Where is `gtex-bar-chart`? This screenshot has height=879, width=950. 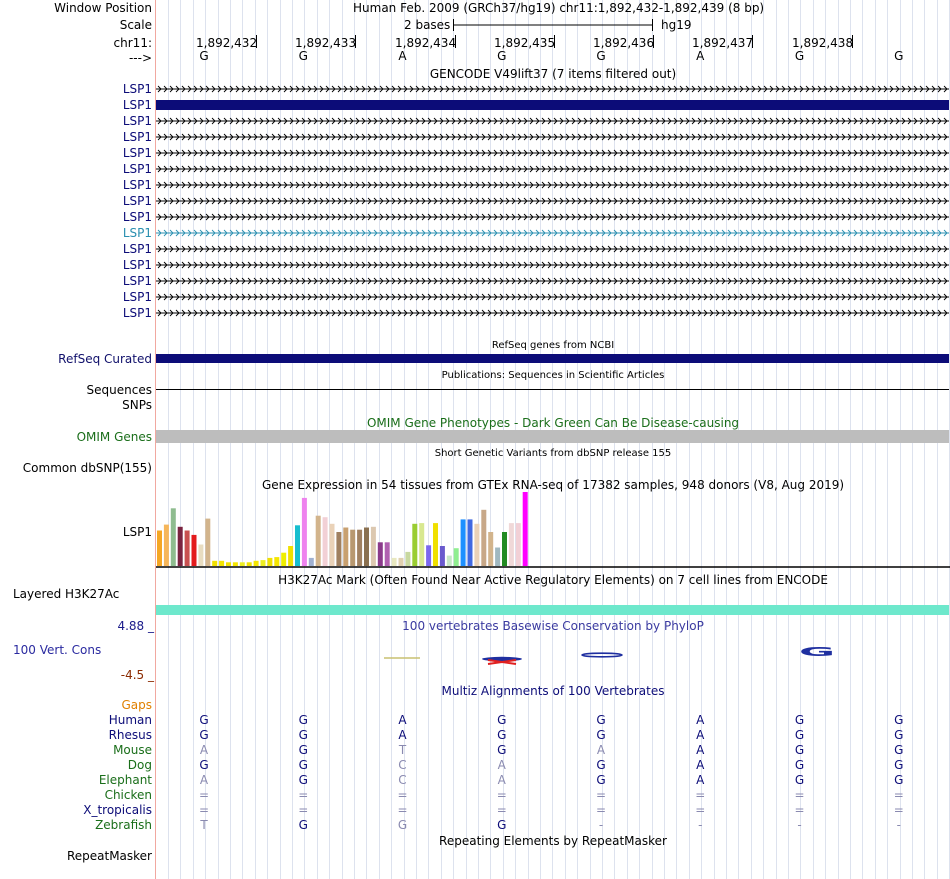
gtex-bar-chart is located at coordinates (553, 531).